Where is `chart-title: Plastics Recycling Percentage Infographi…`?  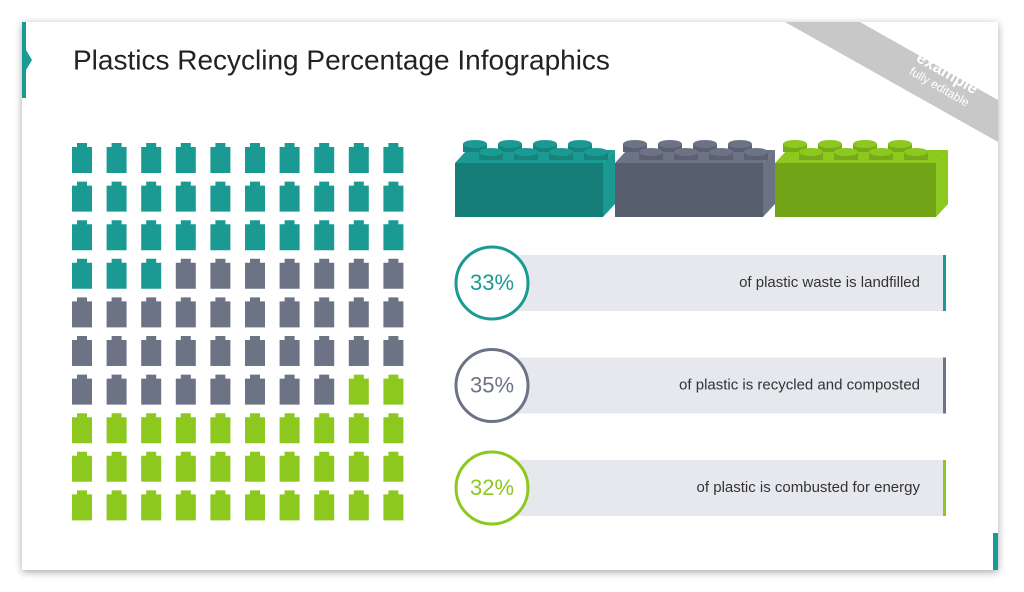
chart-title: Plastics Recycling Percentage Infographi… is located at coordinates (341, 59).